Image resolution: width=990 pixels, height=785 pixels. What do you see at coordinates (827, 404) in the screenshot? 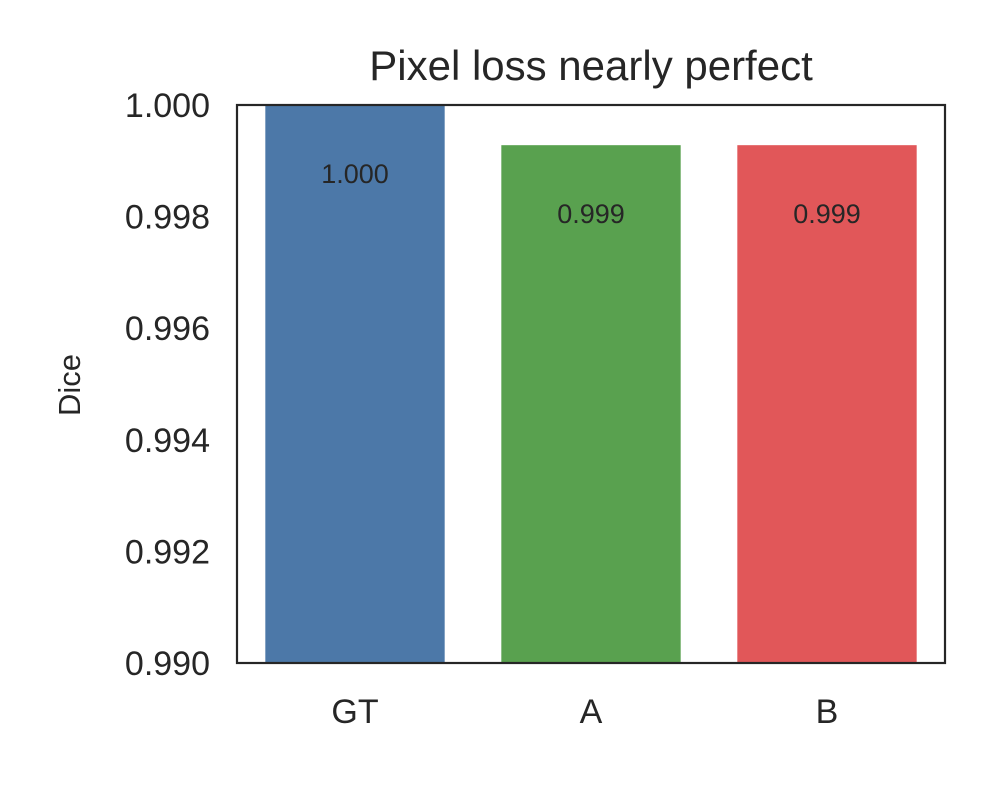
I see `bar-b` at bounding box center [827, 404].